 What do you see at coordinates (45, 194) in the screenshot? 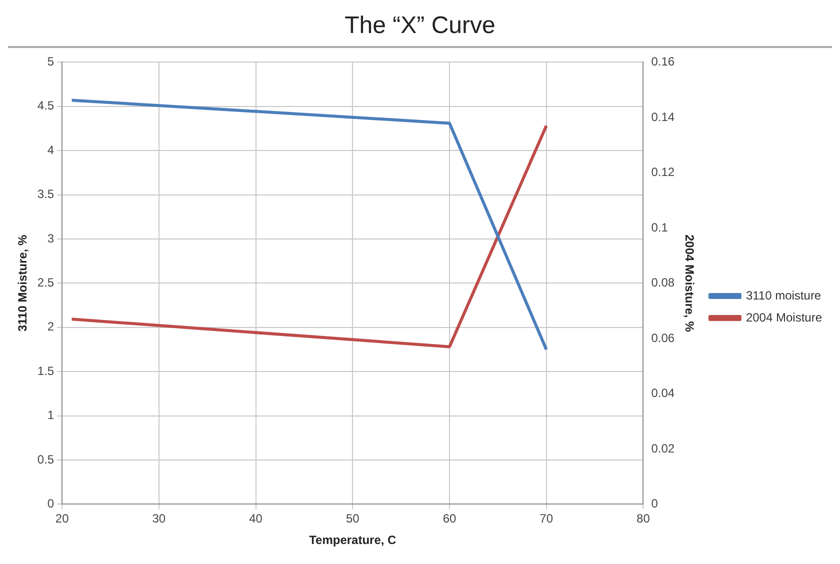
I see `y-tick-label: 3.5` at bounding box center [45, 194].